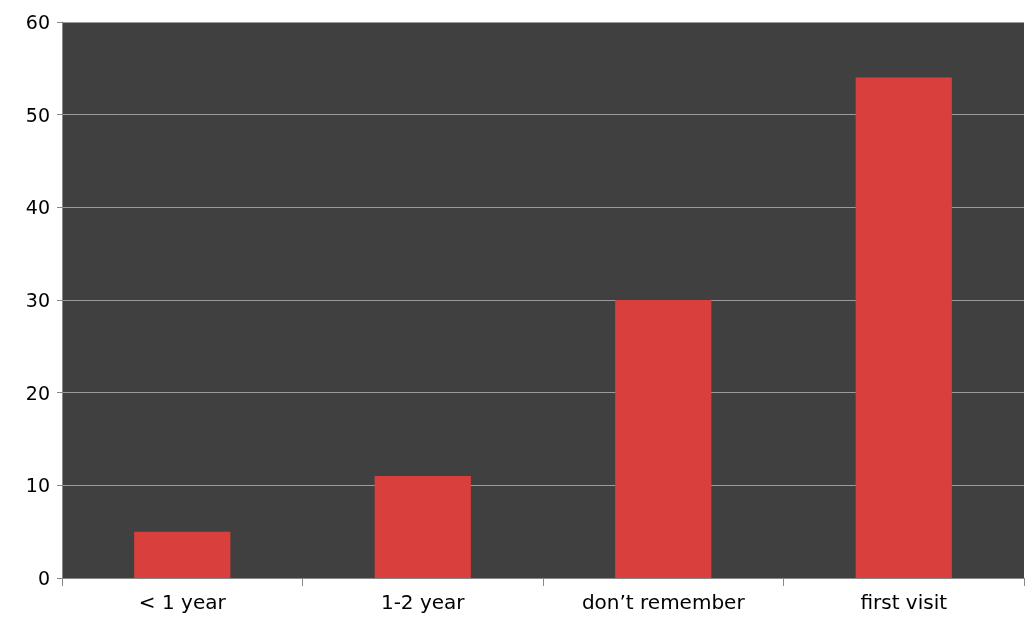 Image resolution: width=1026 pixels, height=633 pixels. What do you see at coordinates (182, 602) in the screenshot?
I see `x-tick-label: < 1 year` at bounding box center [182, 602].